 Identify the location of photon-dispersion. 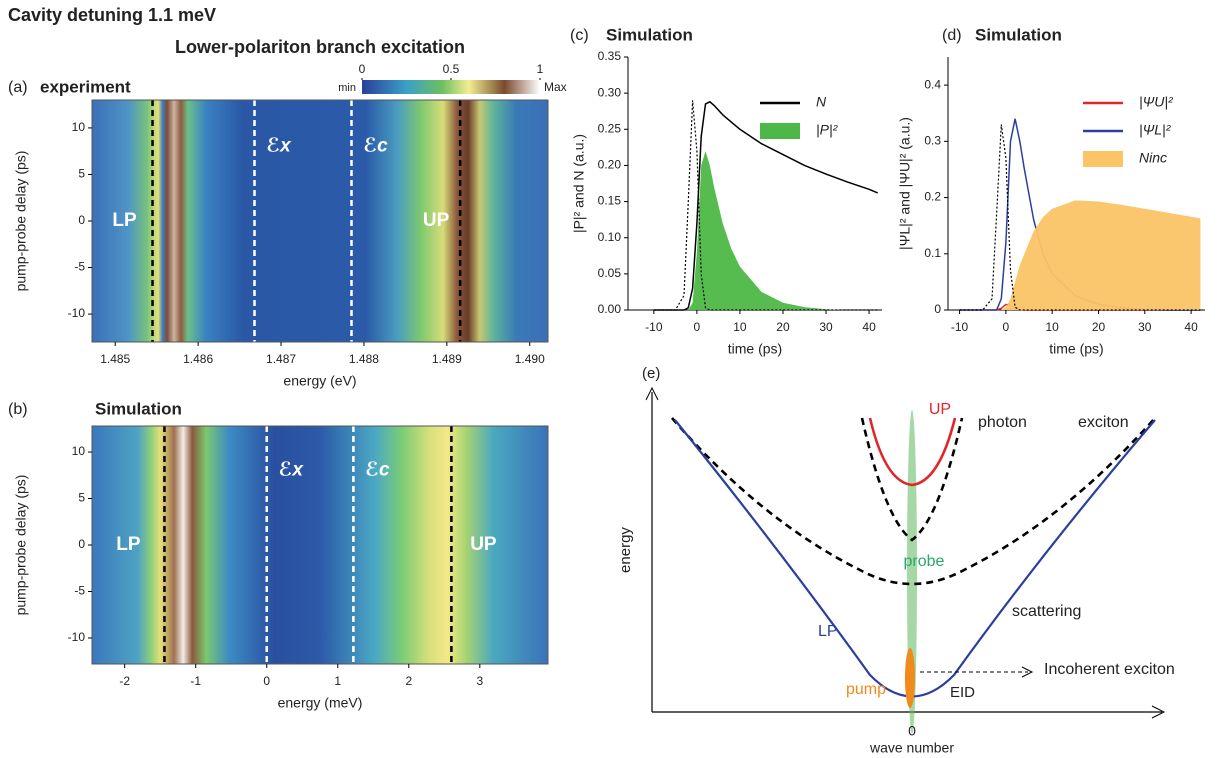
(912, 479).